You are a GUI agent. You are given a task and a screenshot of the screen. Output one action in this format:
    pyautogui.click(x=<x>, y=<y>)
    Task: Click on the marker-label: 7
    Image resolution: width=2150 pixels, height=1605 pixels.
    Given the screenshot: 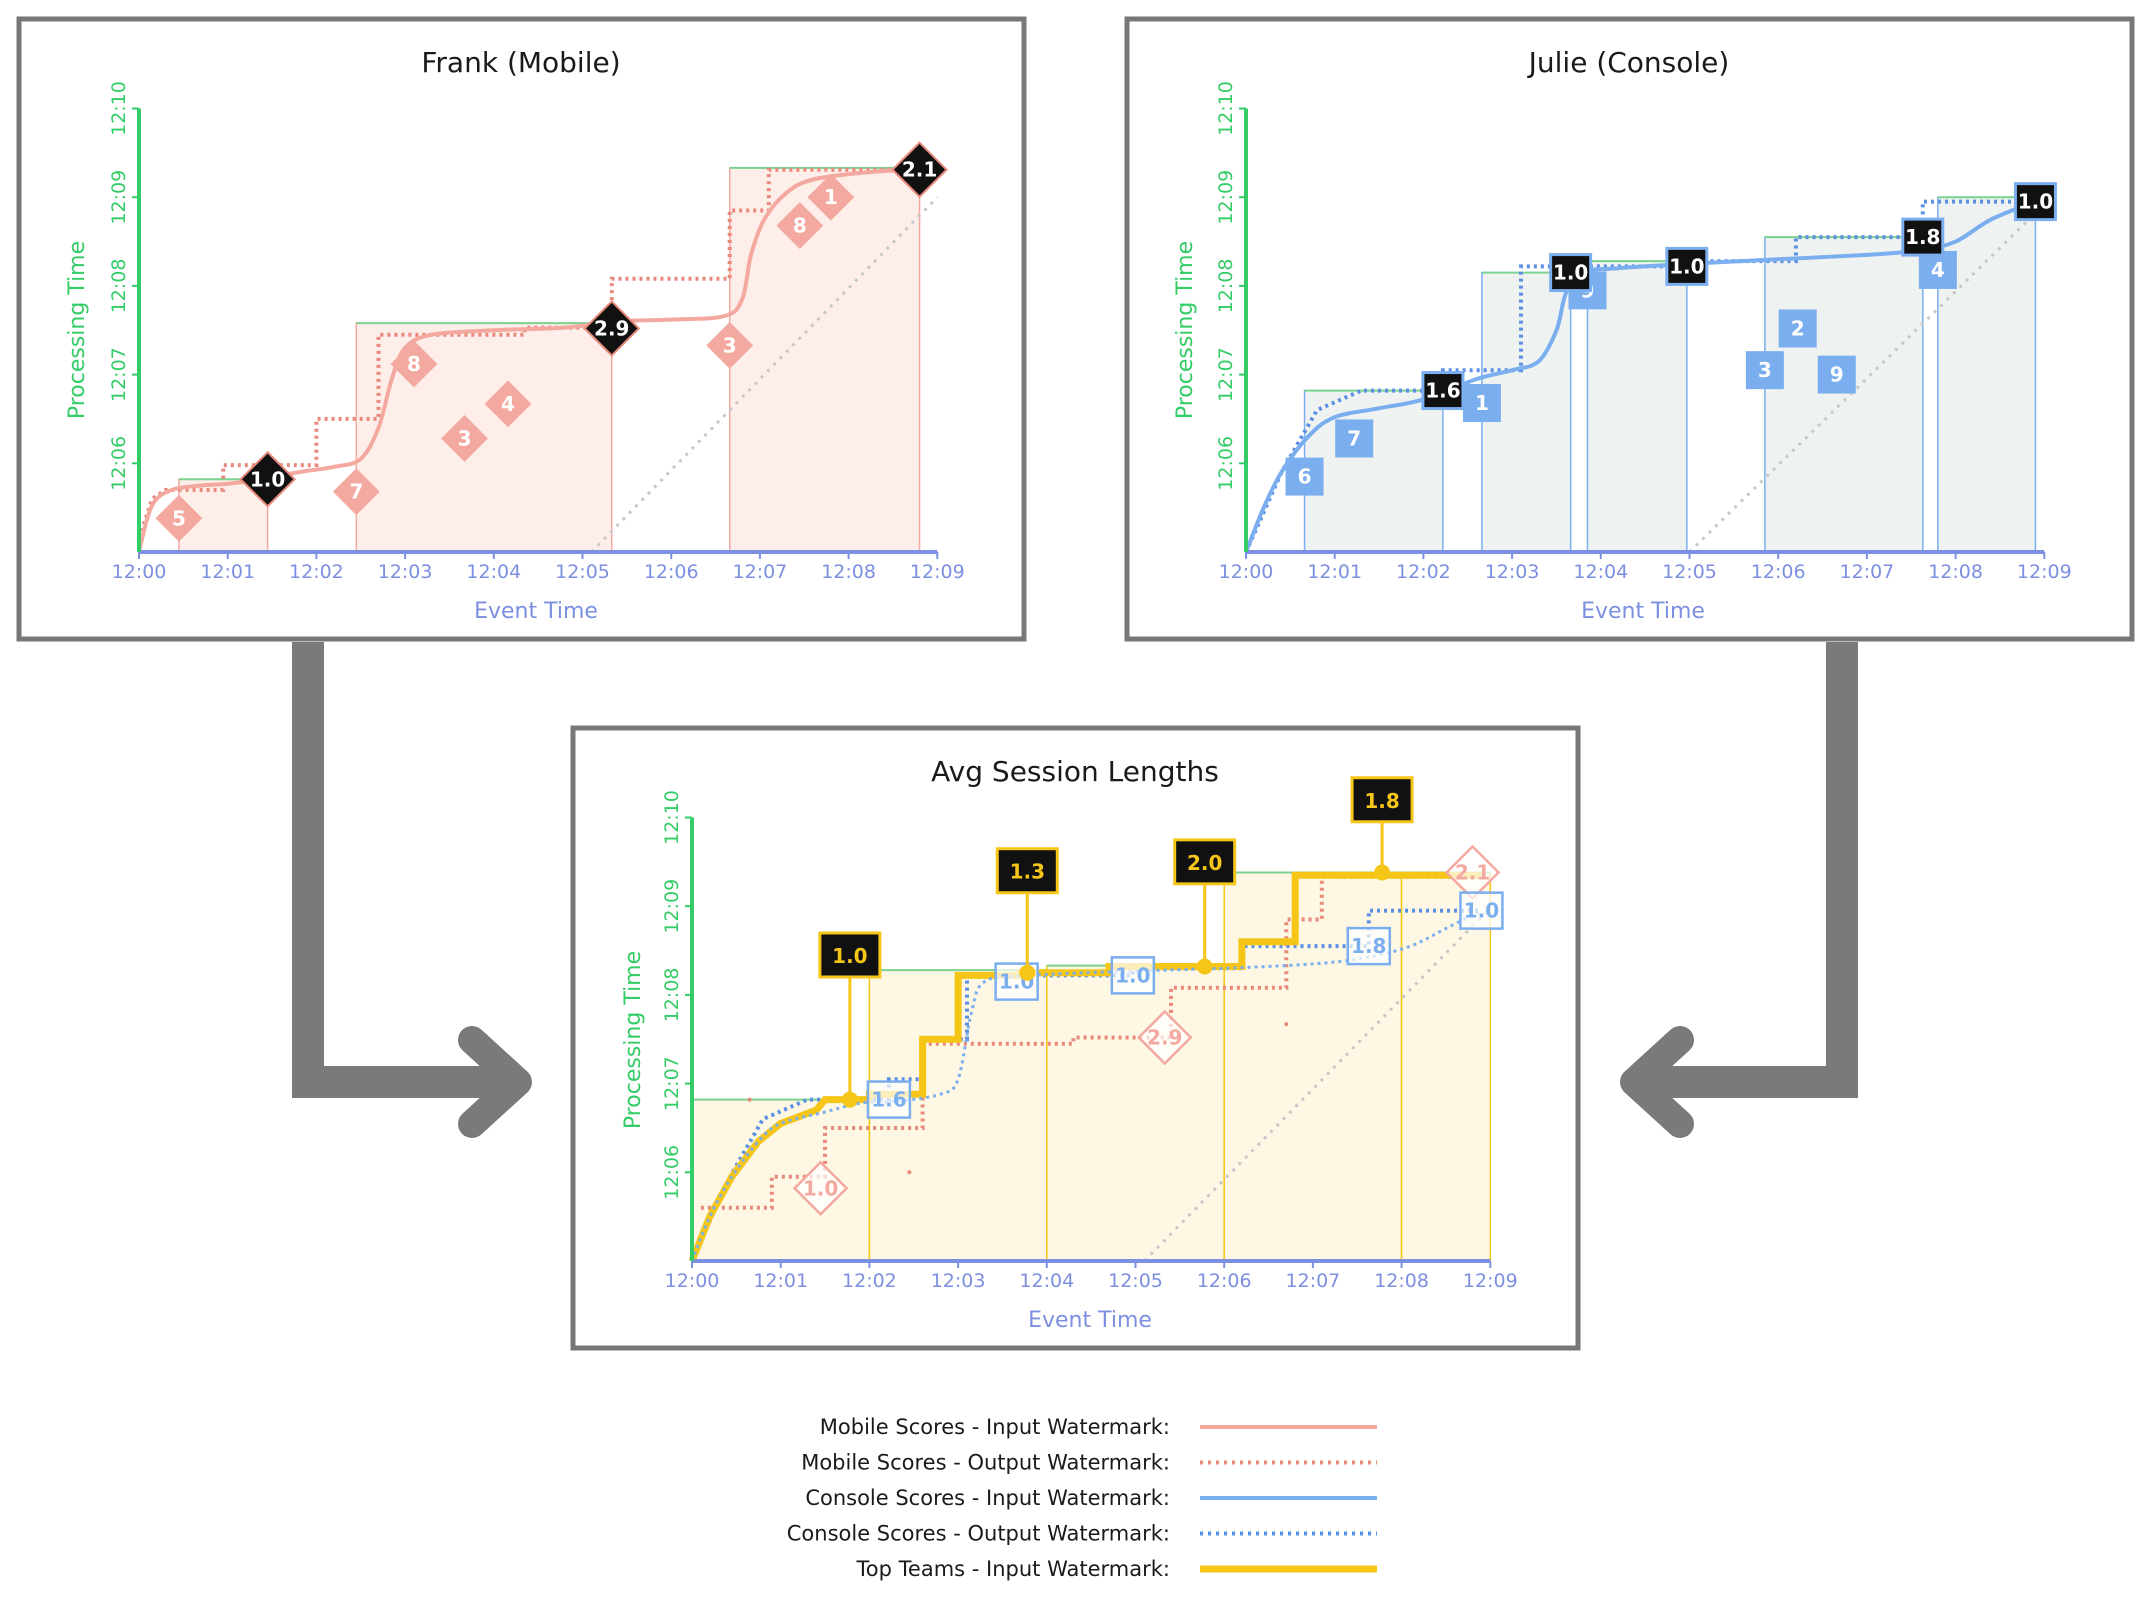 What is the action you would take?
    pyautogui.click(x=1354, y=438)
    